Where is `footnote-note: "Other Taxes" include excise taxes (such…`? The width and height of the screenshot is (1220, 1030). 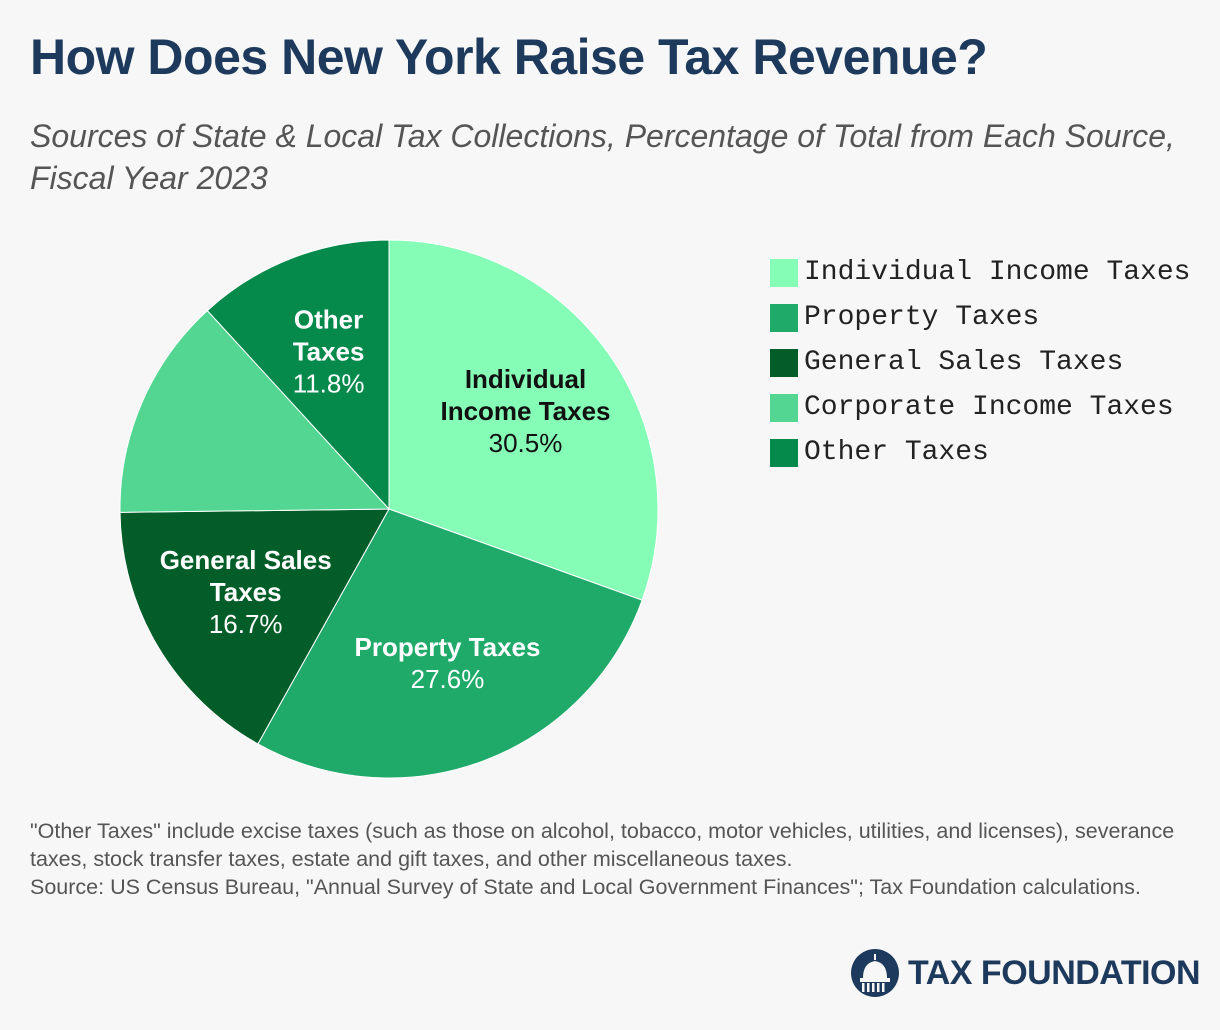
footnote-note: "Other Taxes" include excise taxes (such… is located at coordinates (602, 845).